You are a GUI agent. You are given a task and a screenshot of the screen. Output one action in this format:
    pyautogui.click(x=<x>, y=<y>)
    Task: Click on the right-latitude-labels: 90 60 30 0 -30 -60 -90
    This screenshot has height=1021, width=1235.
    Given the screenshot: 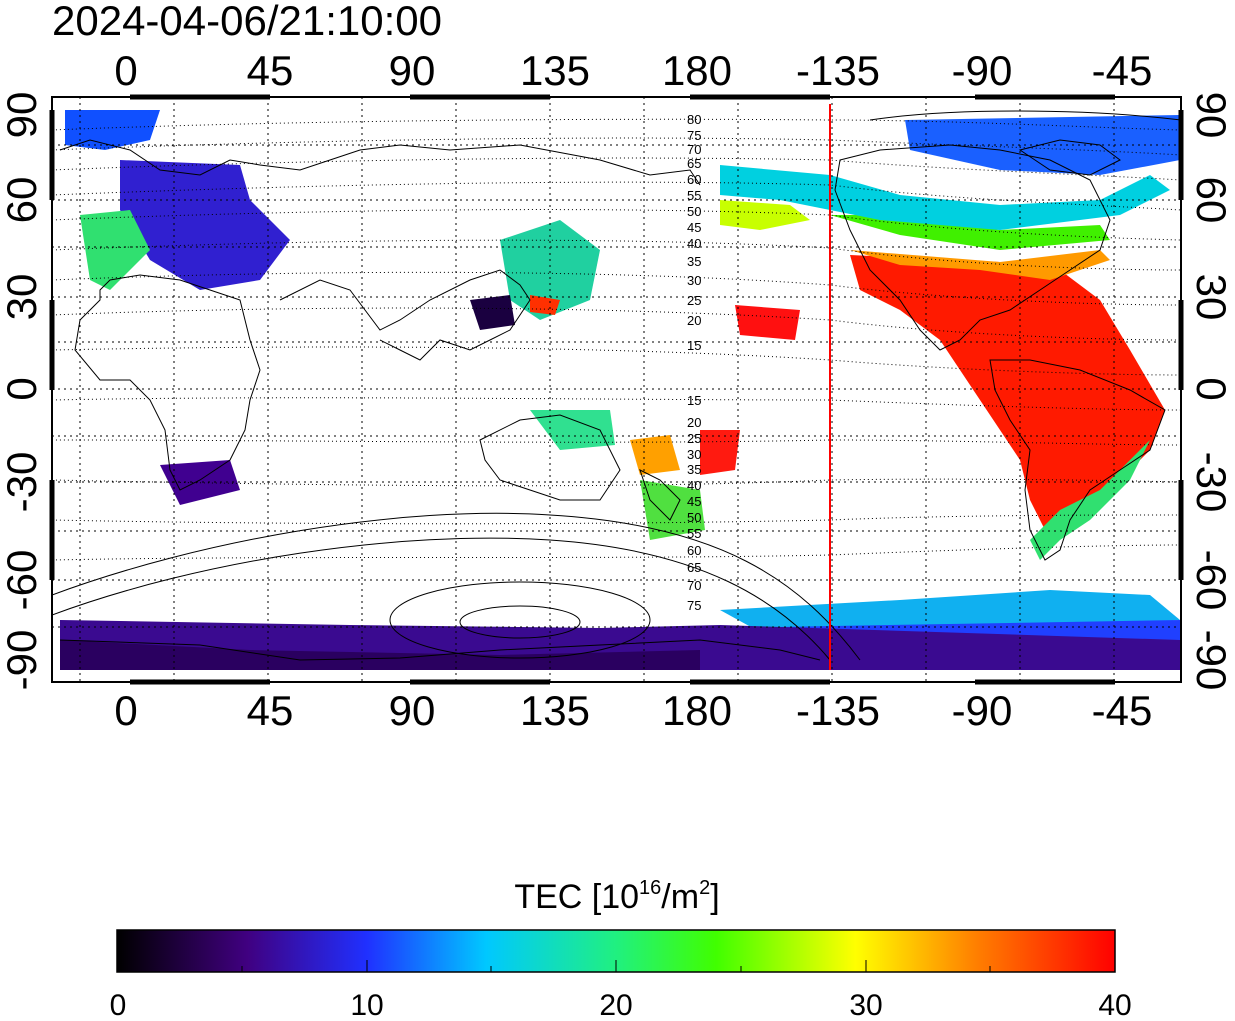 What is the action you would take?
    pyautogui.click(x=1211, y=391)
    